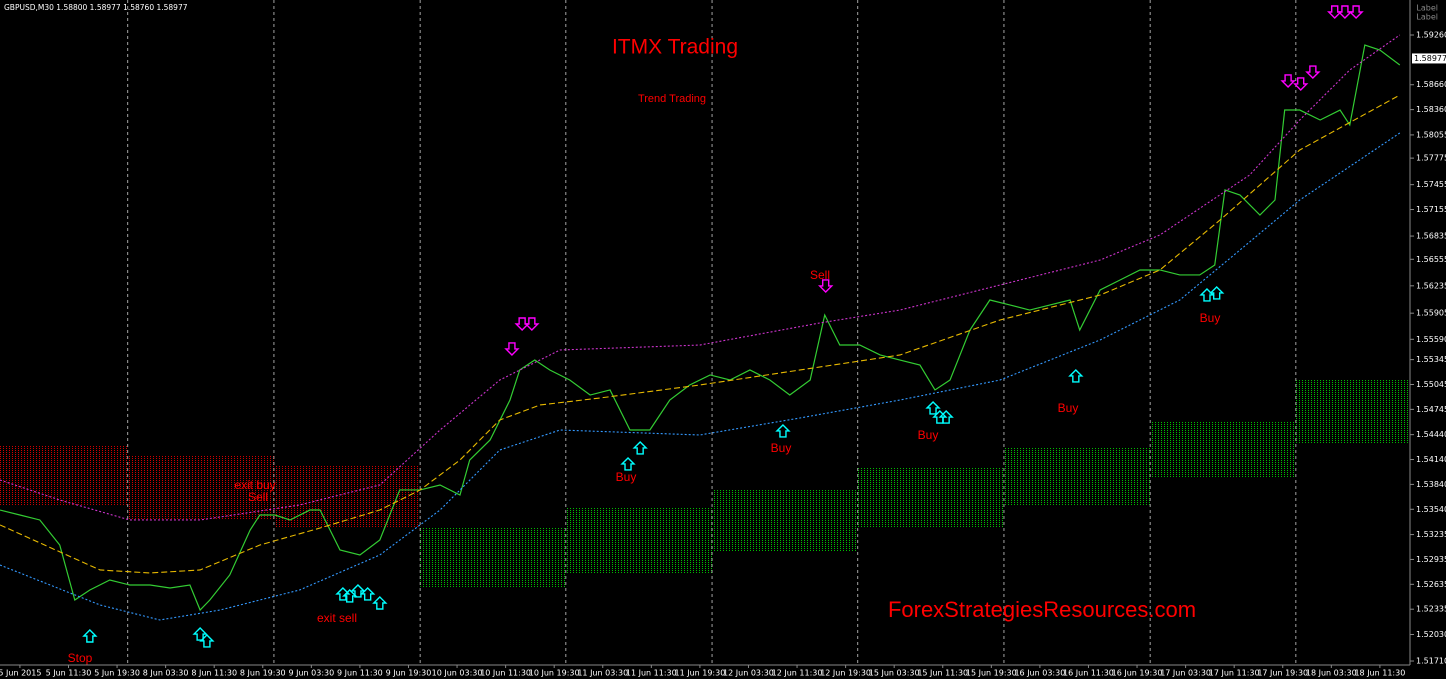 The image size is (1446, 679). I want to click on y-tick-label: 1.57455, so click(1431, 184).